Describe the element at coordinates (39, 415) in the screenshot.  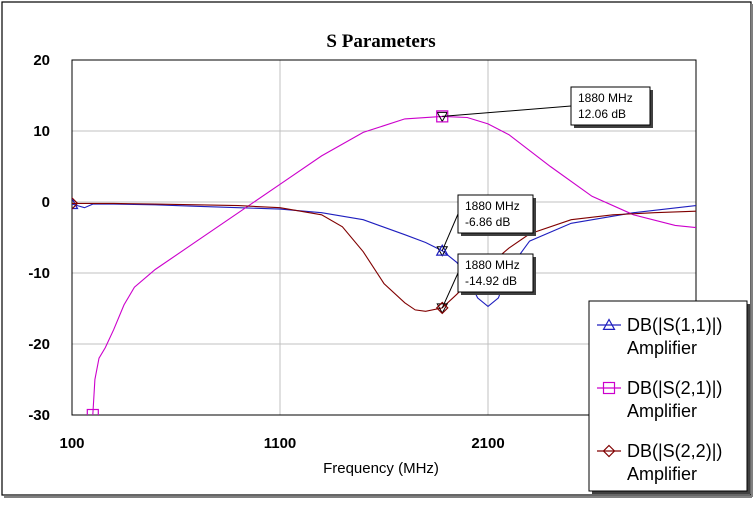
I see `y-tick-label: -30` at that location.